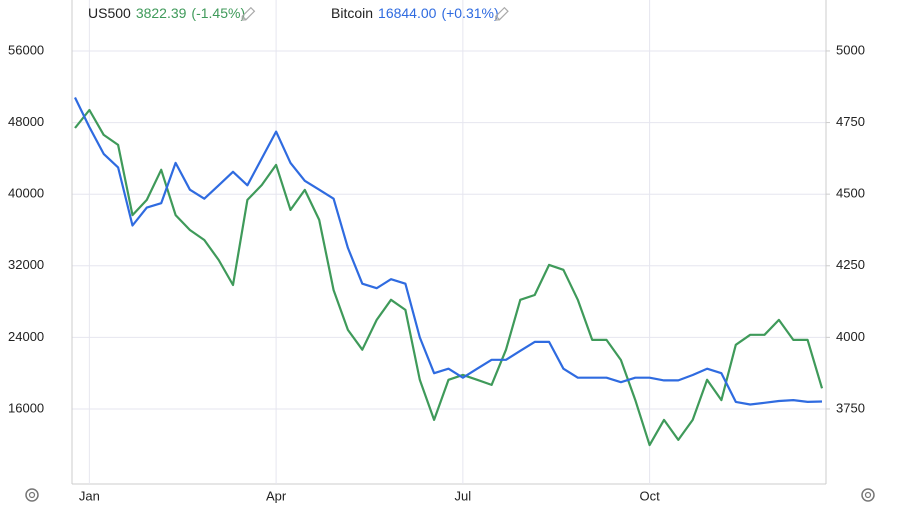 This screenshot has height=515, width=900. Describe the element at coordinates (218, 13) in the screenshot. I see `legend-change: (-1.45%)` at that location.